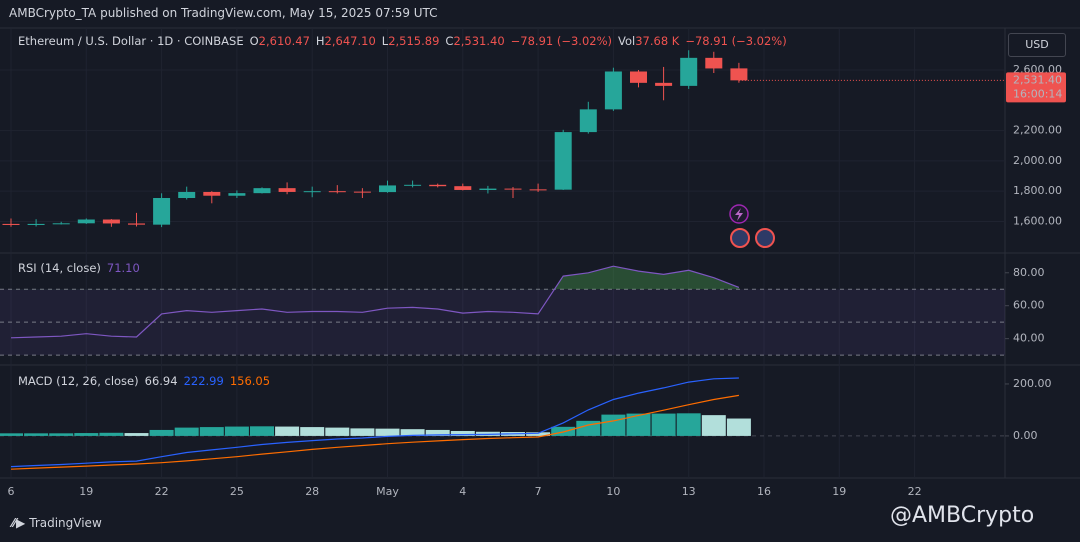 The width and height of the screenshot is (1080, 542). Describe the element at coordinates (254, 41) in the screenshot. I see `ohlc-key: O` at that location.